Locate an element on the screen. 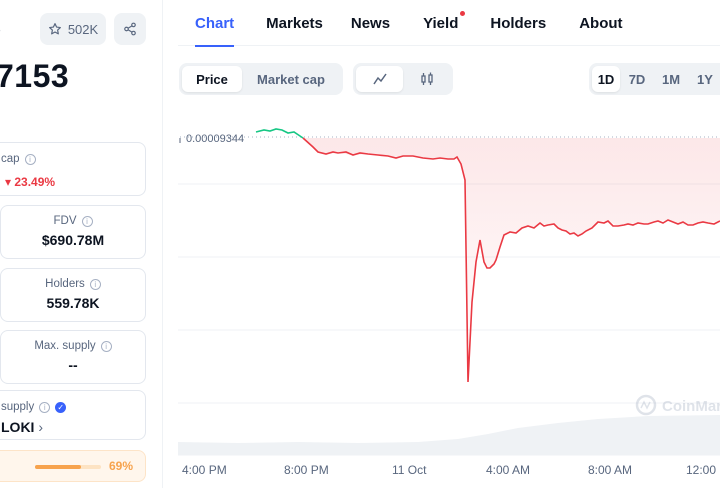 The height and width of the screenshot is (488, 720). supply-progress-bar is located at coordinates (68, 467).